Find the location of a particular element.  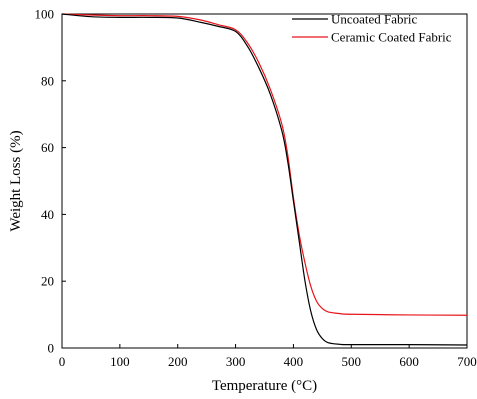

x-tick-label: 300 is located at coordinates (236, 361).